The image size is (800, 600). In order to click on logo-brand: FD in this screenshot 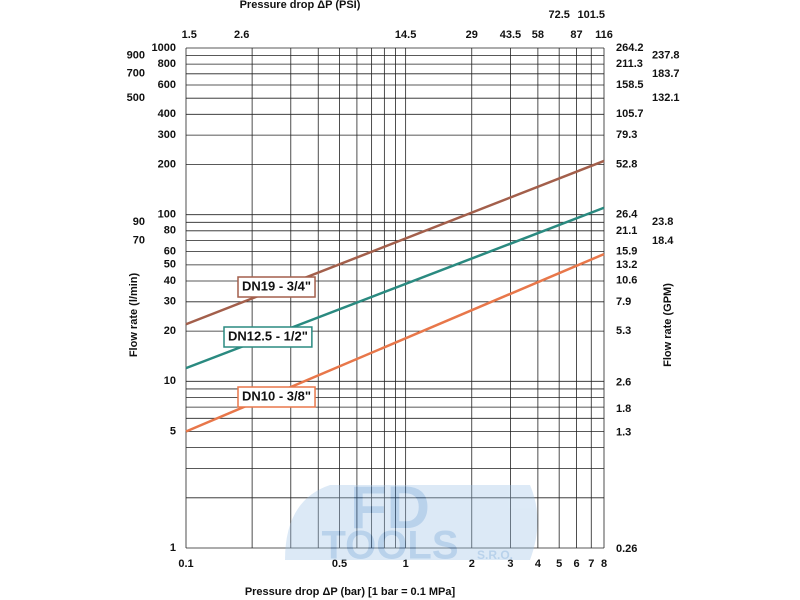, I will do `click(390, 507)`.